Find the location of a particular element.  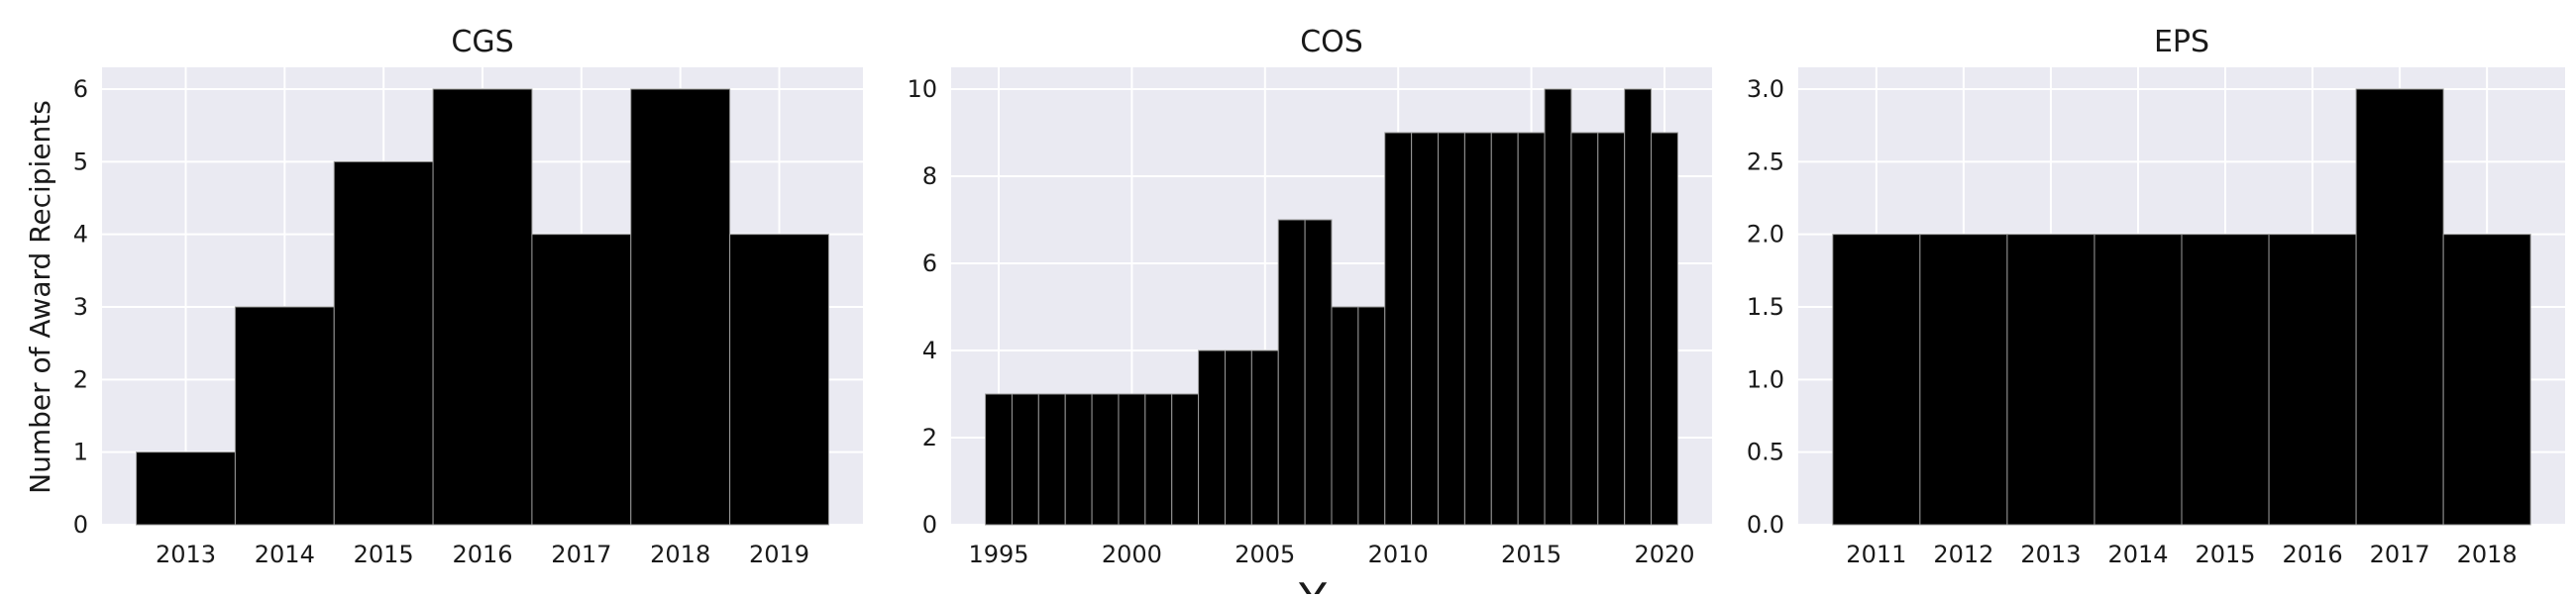

y-tick-label: 2.0 is located at coordinates (1765, 235).